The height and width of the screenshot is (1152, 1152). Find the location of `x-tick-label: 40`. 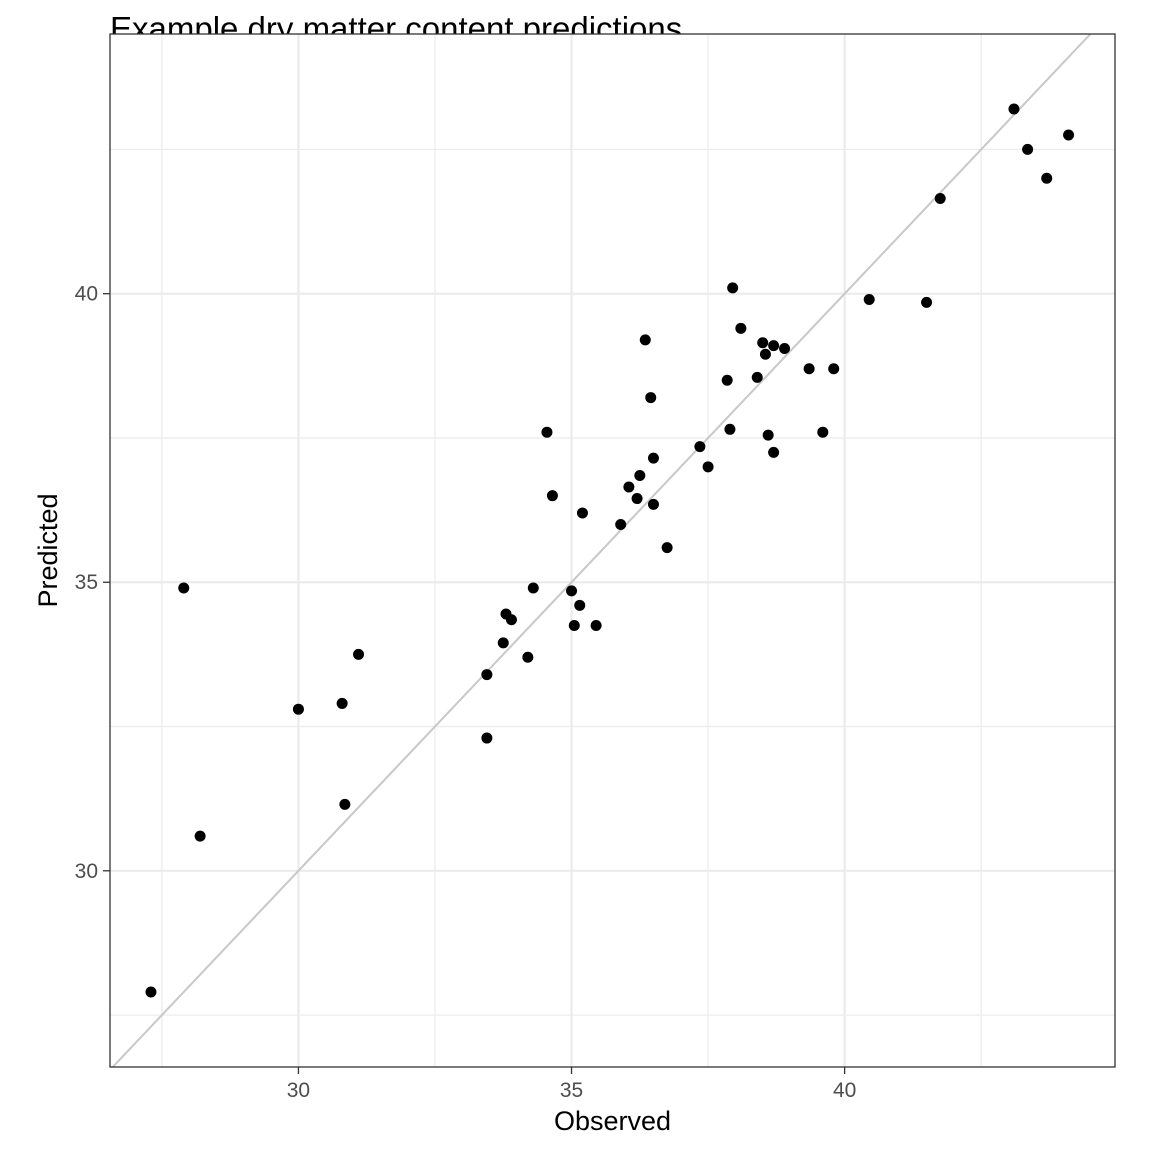

x-tick-label: 40 is located at coordinates (844, 1090).